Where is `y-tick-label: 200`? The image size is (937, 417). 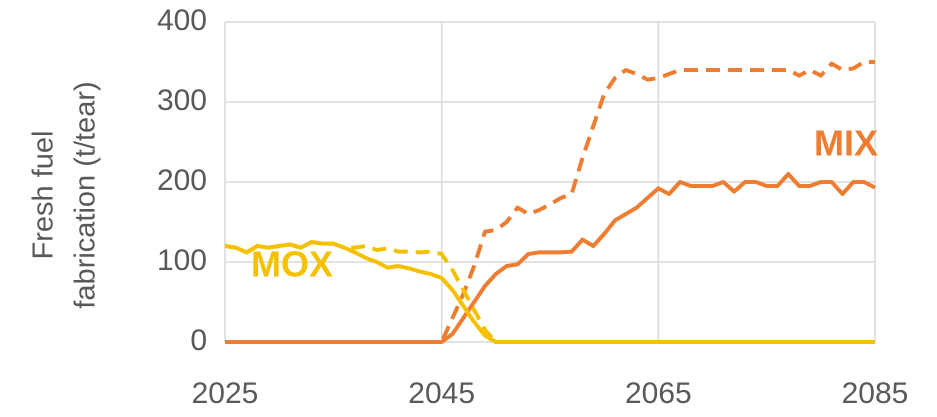
y-tick-label: 200 is located at coordinates (182, 180).